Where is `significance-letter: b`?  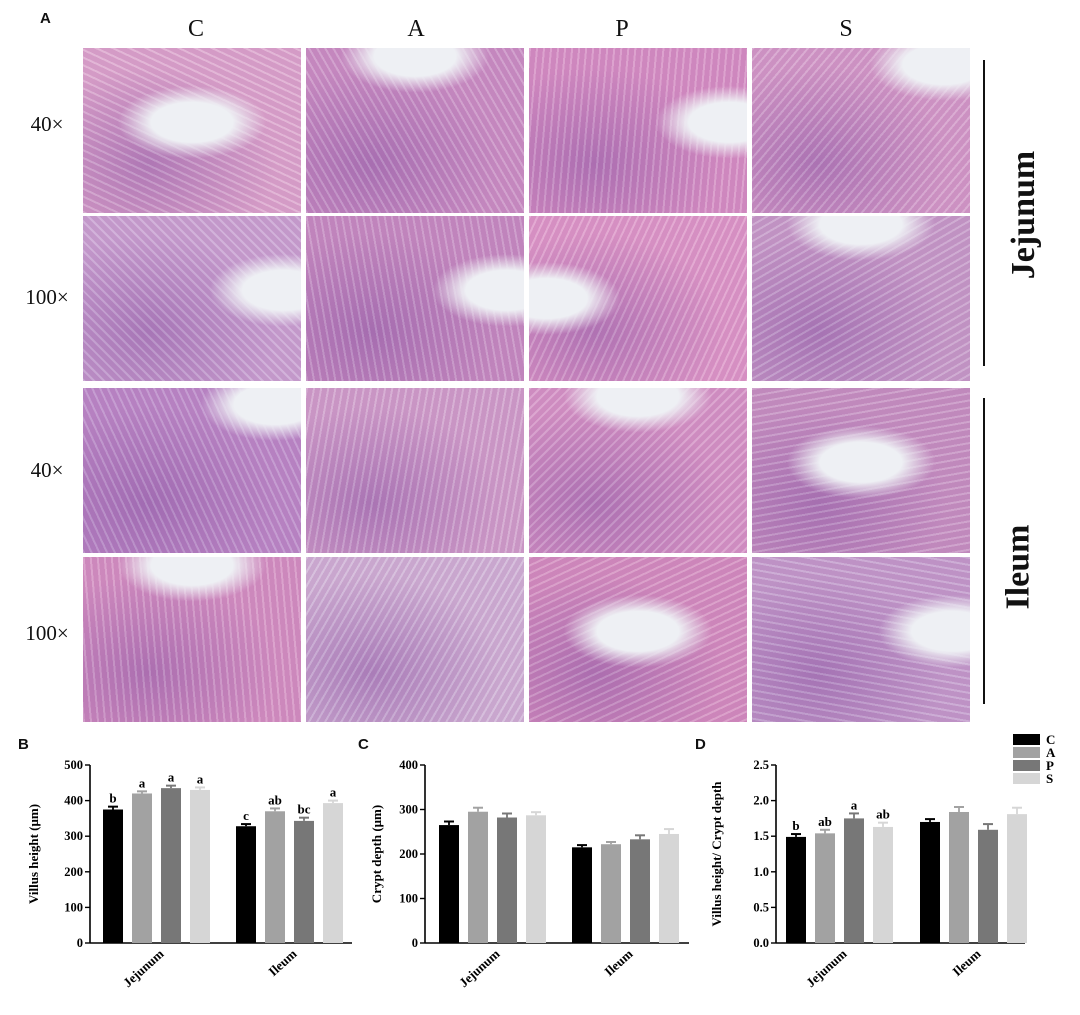
significance-letter: b is located at coordinates (112, 798).